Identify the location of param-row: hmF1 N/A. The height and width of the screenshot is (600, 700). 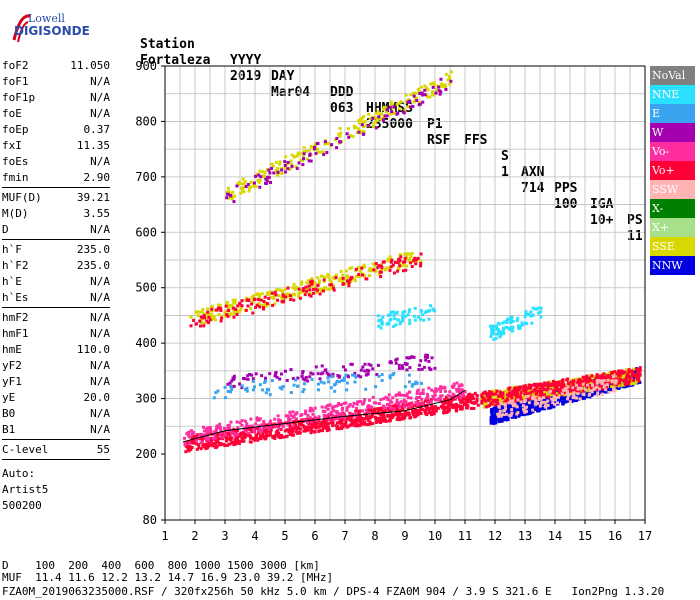
(56, 334).